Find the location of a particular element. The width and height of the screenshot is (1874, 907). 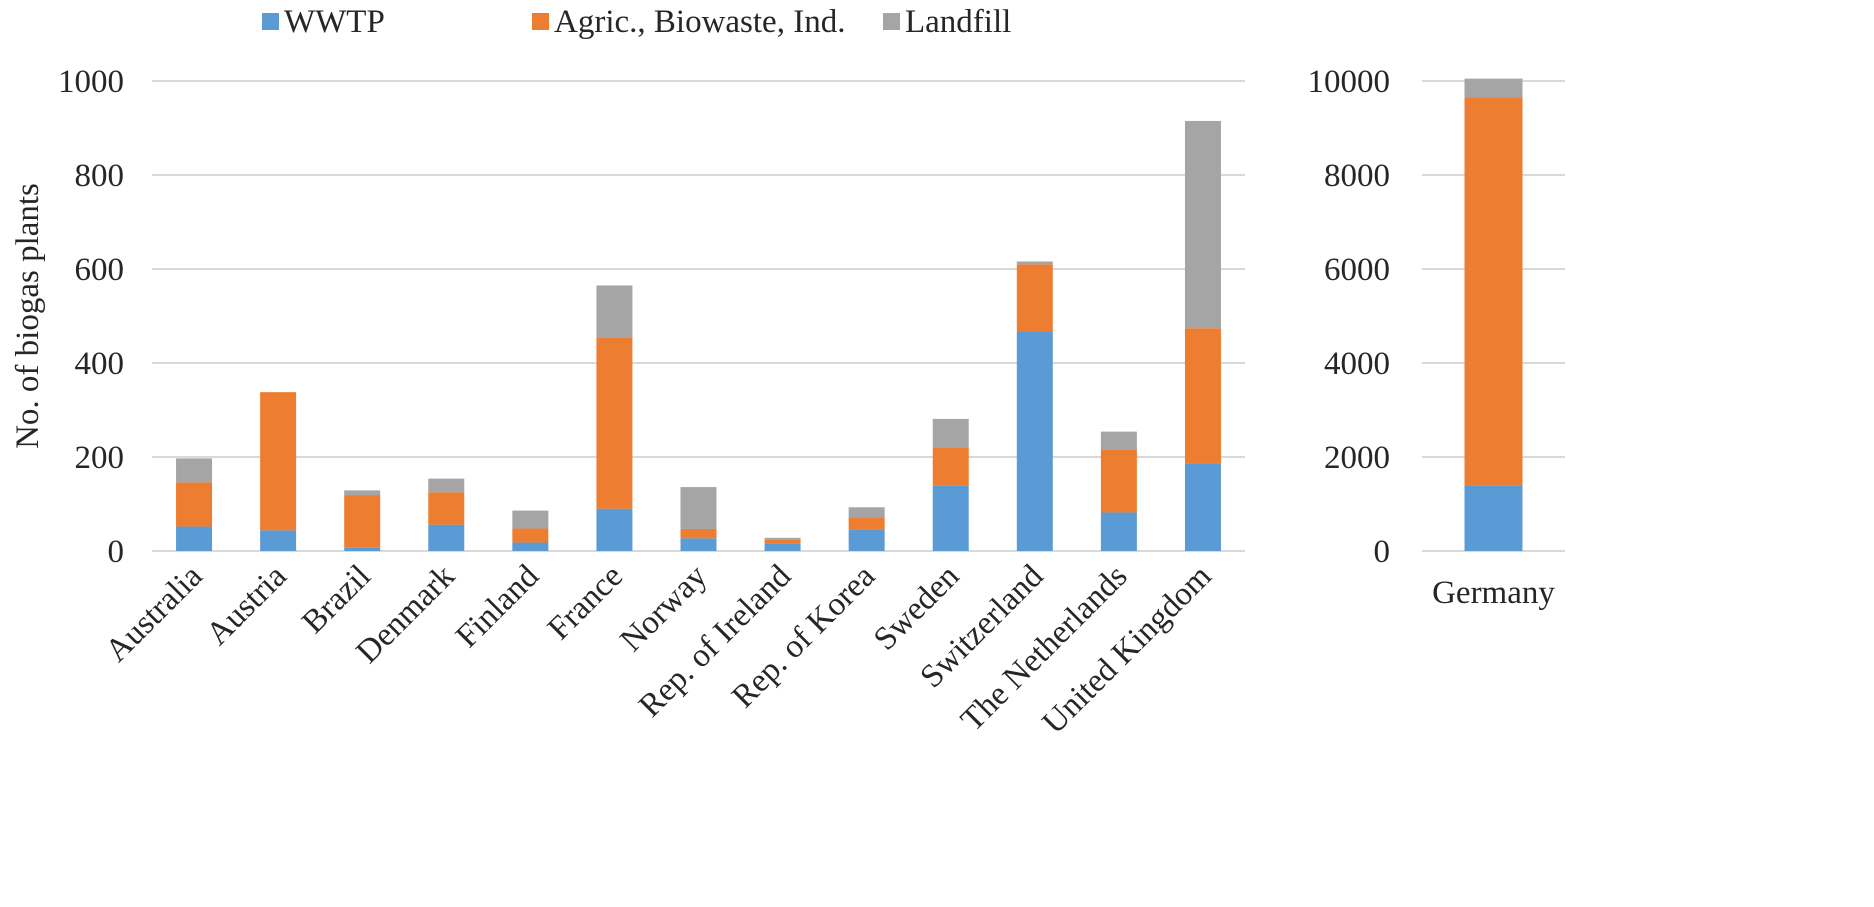

bar-australia-agric-biowaste-ind is located at coordinates (194, 504).